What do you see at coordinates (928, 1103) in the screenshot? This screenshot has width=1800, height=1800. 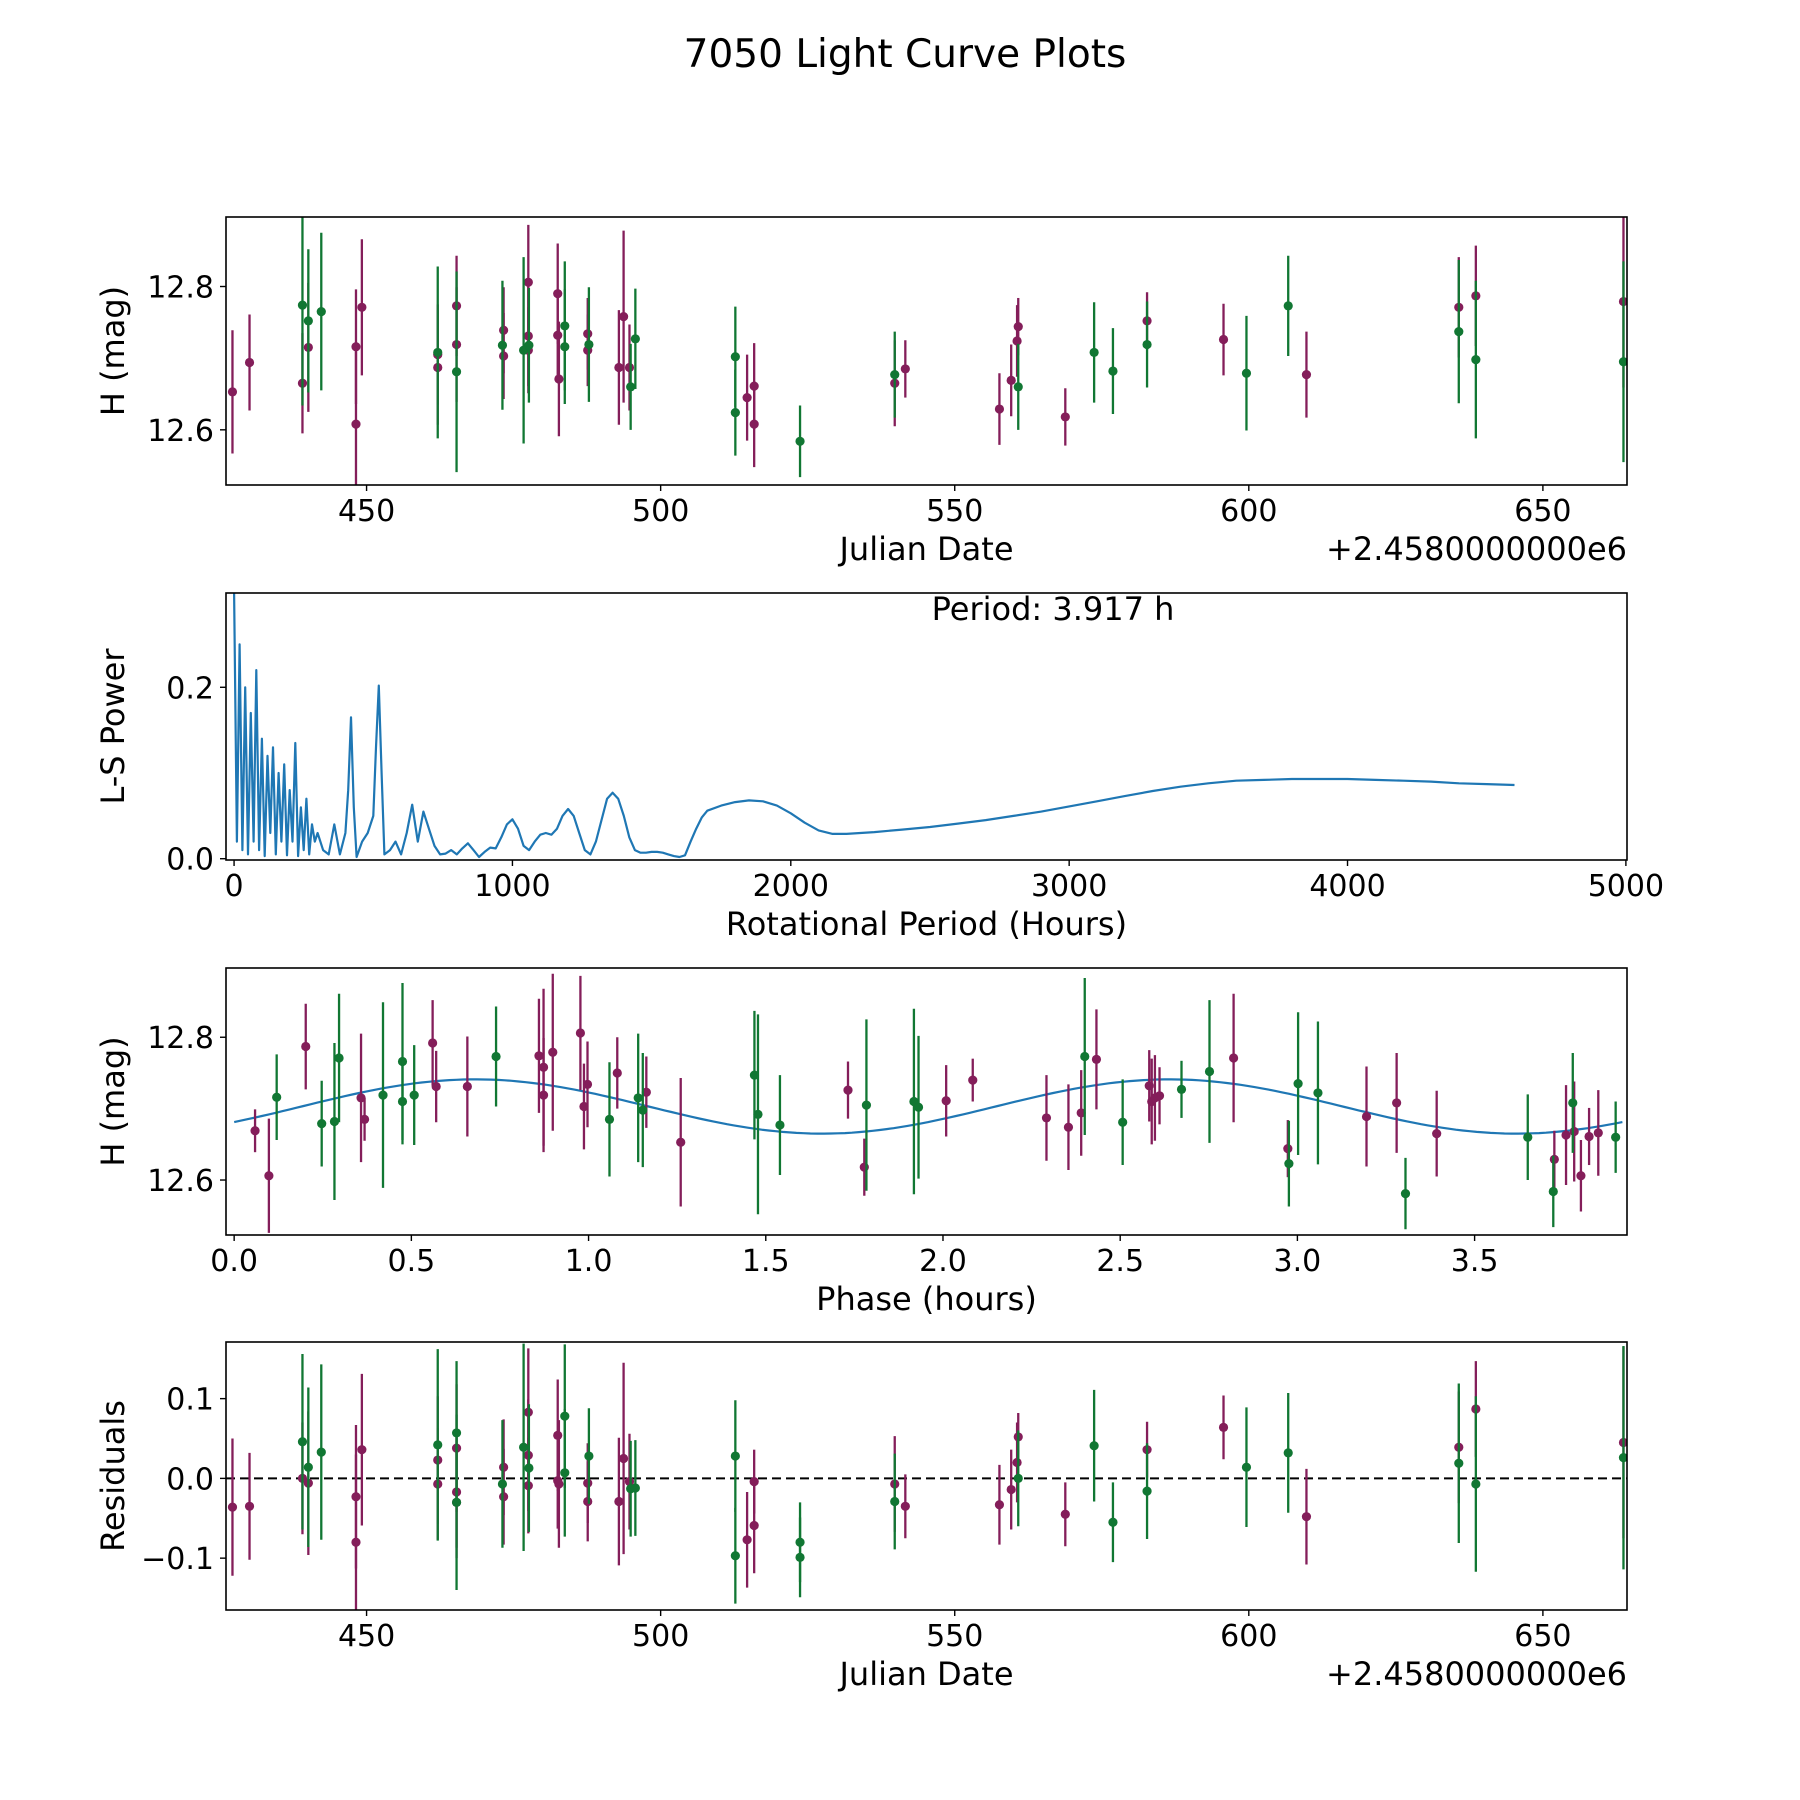 I see `plot-area` at bounding box center [928, 1103].